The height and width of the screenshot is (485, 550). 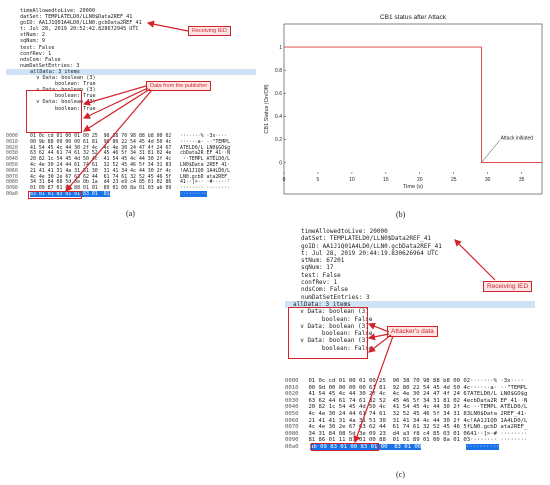 What do you see at coordinates (12, 170) in the screenshot?
I see `hex-offset: 0060` at bounding box center [12, 170].